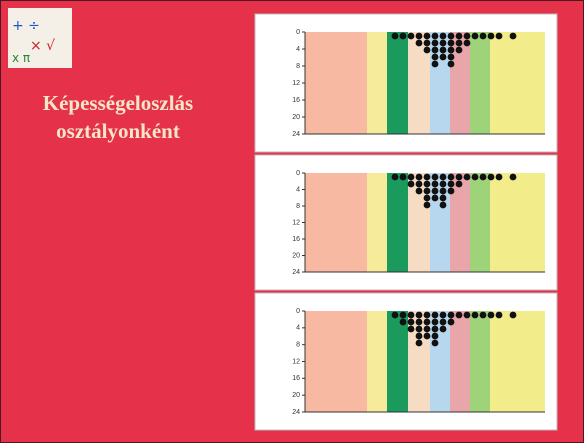  I want to click on title-line: osztályonként, so click(118, 131).